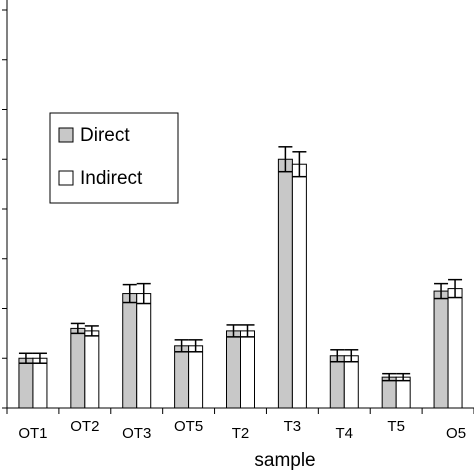 The height and width of the screenshot is (474, 474). Describe the element at coordinates (84, 426) in the screenshot. I see `x-tick-label-OT2: OT2` at that location.